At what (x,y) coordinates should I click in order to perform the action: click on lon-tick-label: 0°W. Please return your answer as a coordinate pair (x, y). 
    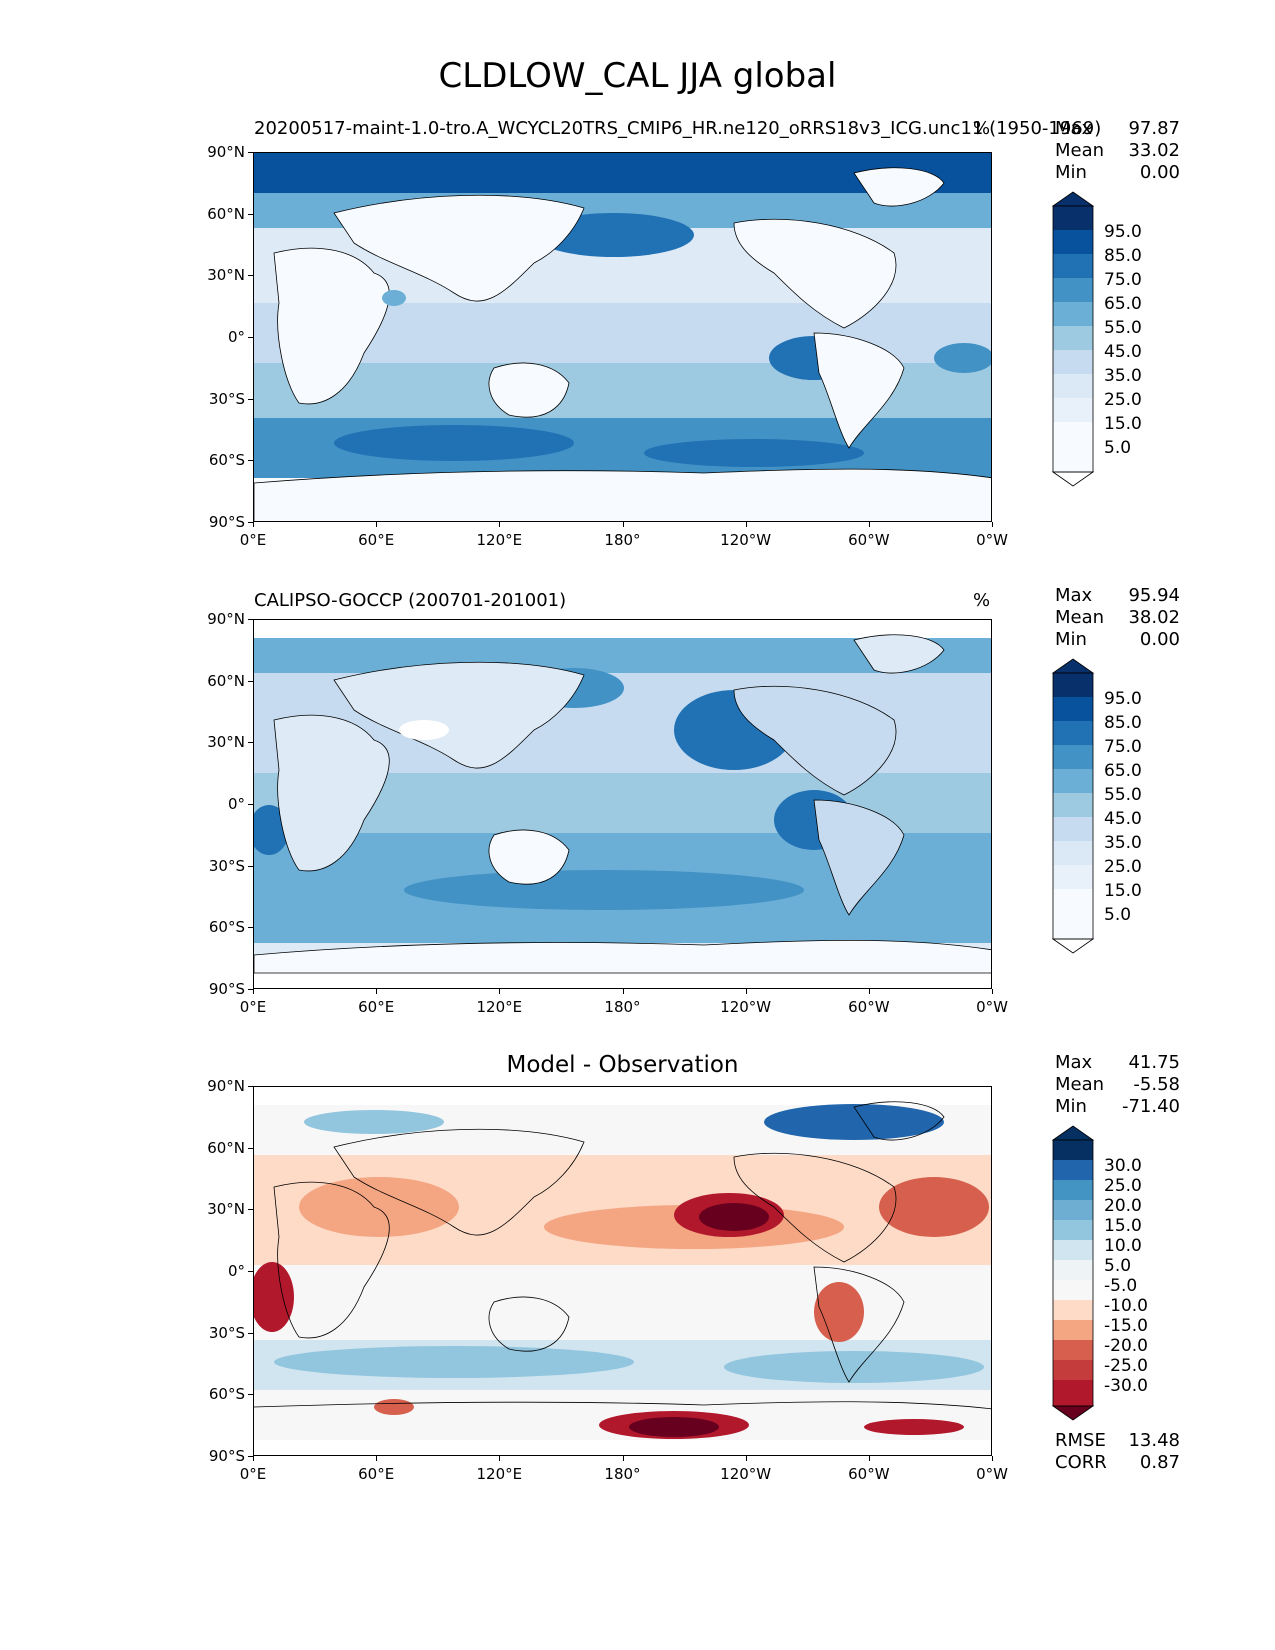
    Looking at the image, I should click on (992, 1007).